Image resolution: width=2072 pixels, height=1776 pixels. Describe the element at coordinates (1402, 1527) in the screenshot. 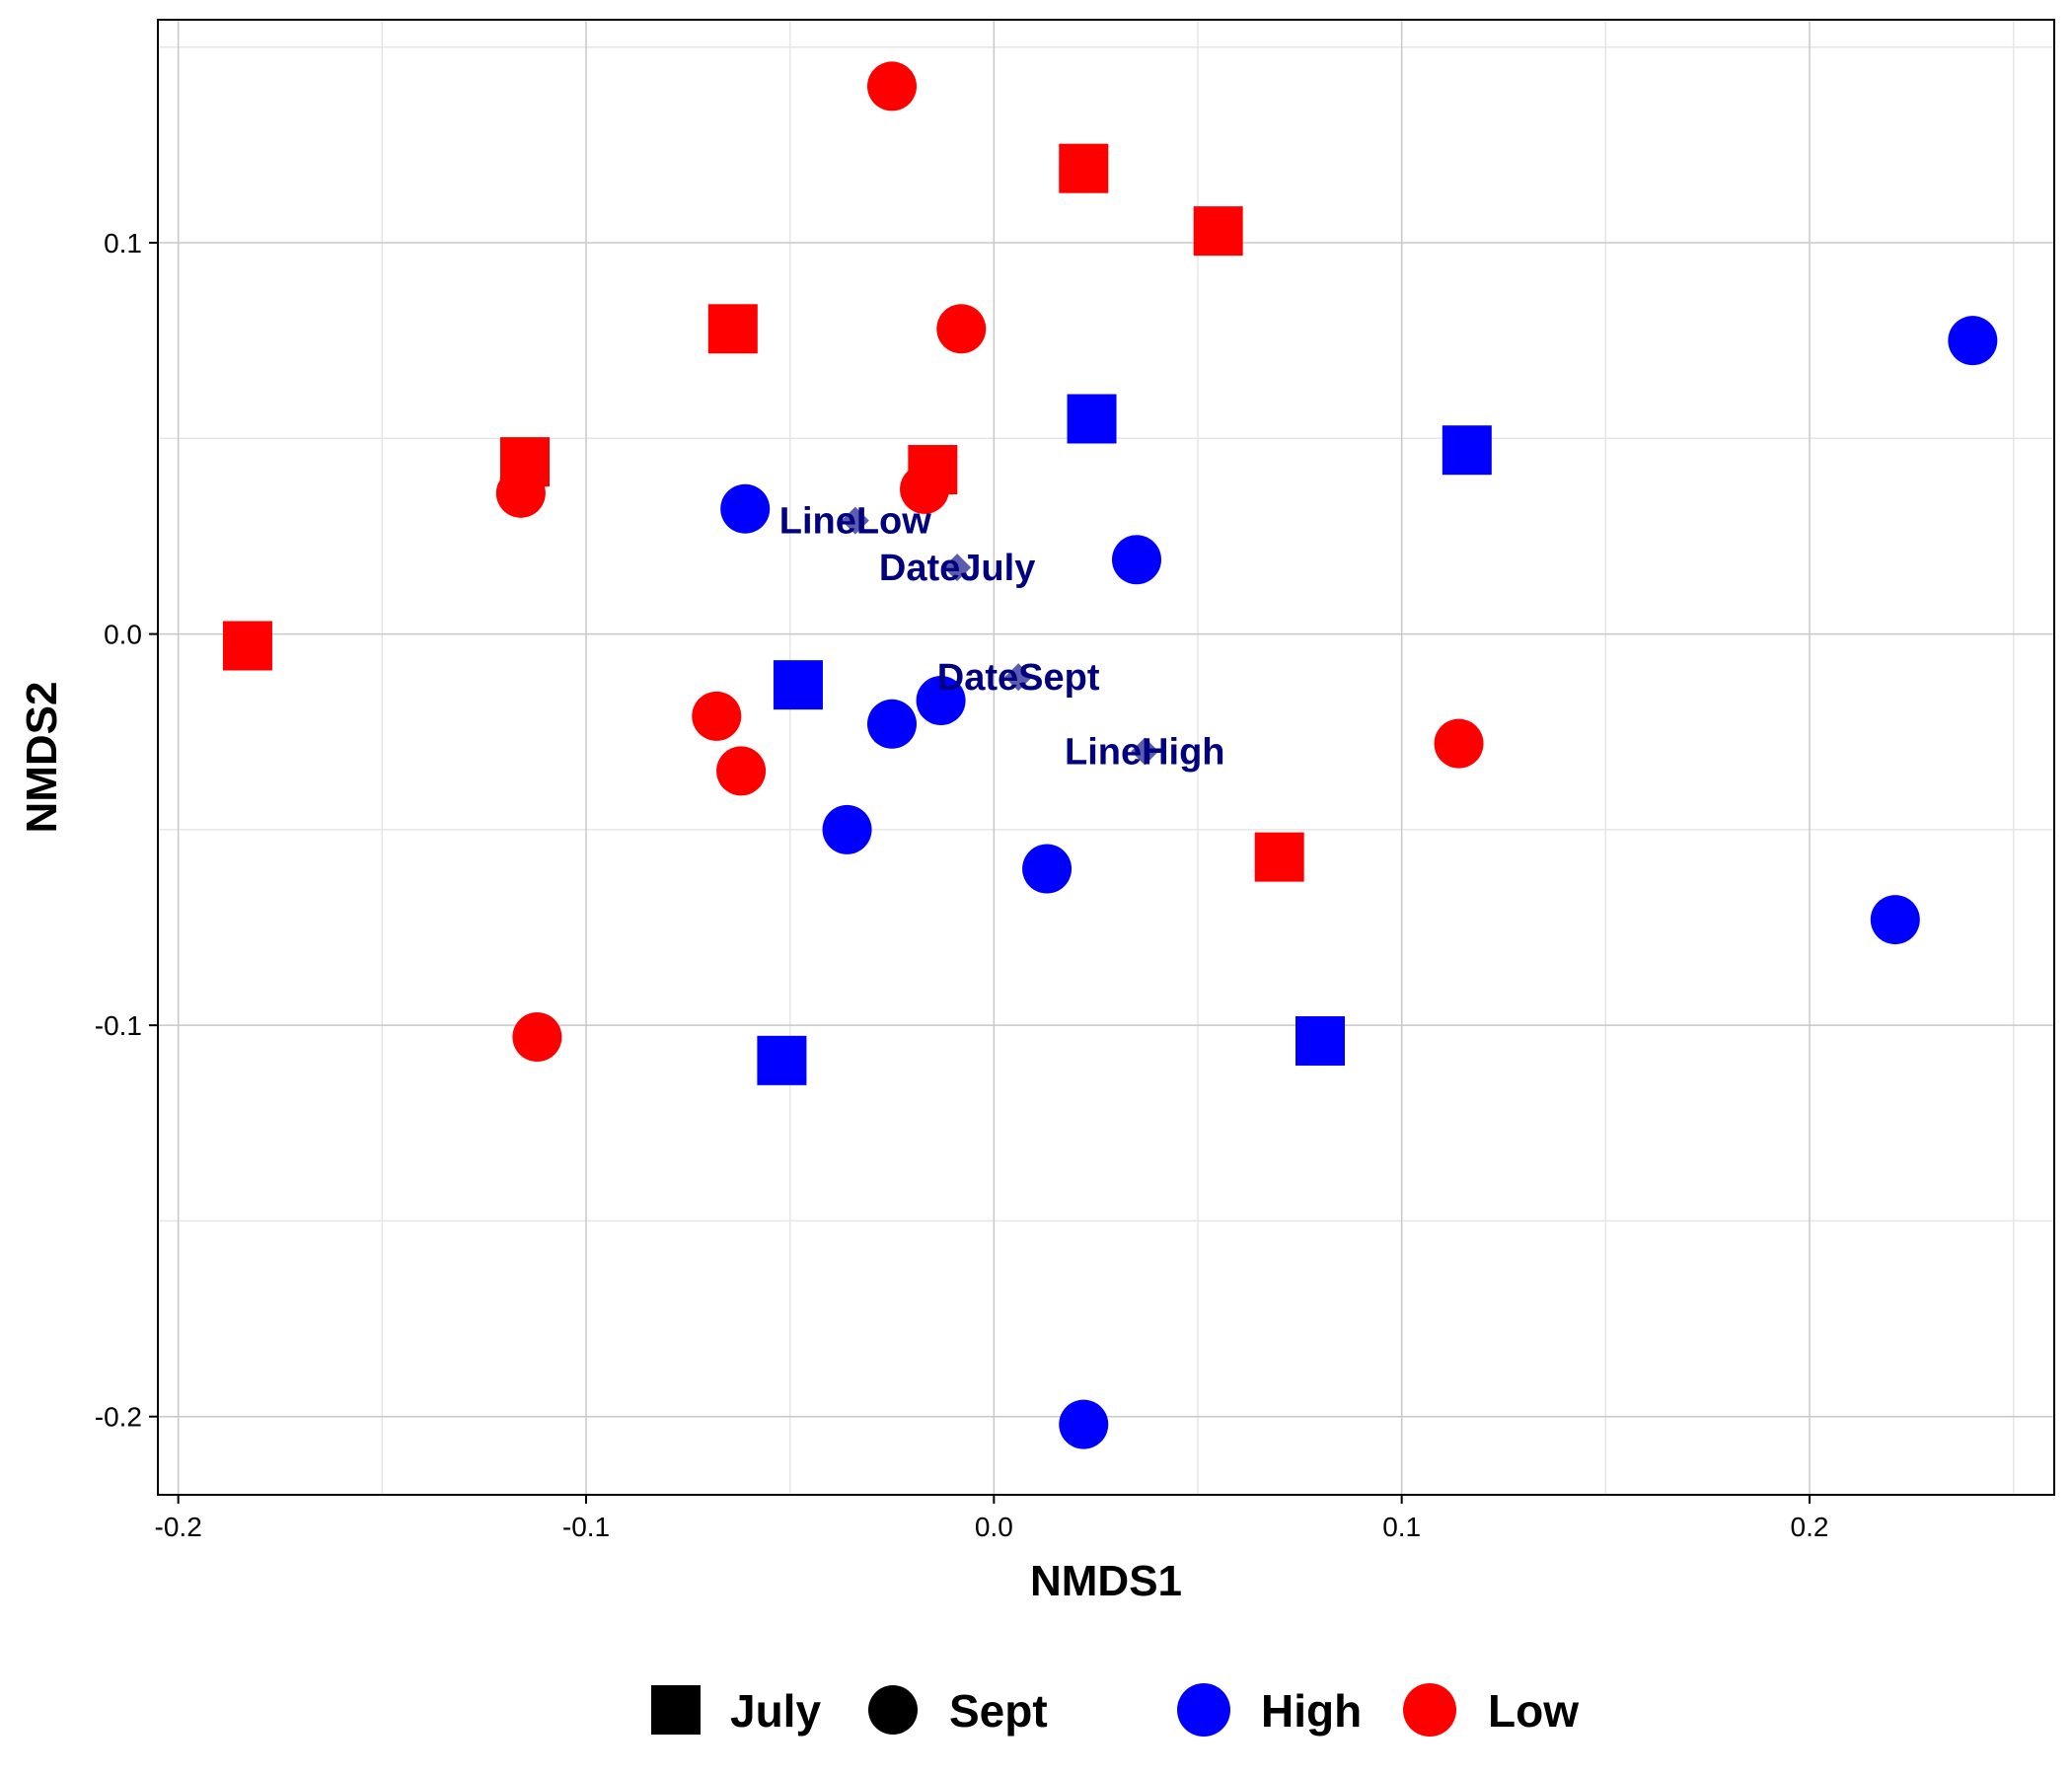

I see `x-tick-label: 0.1` at that location.